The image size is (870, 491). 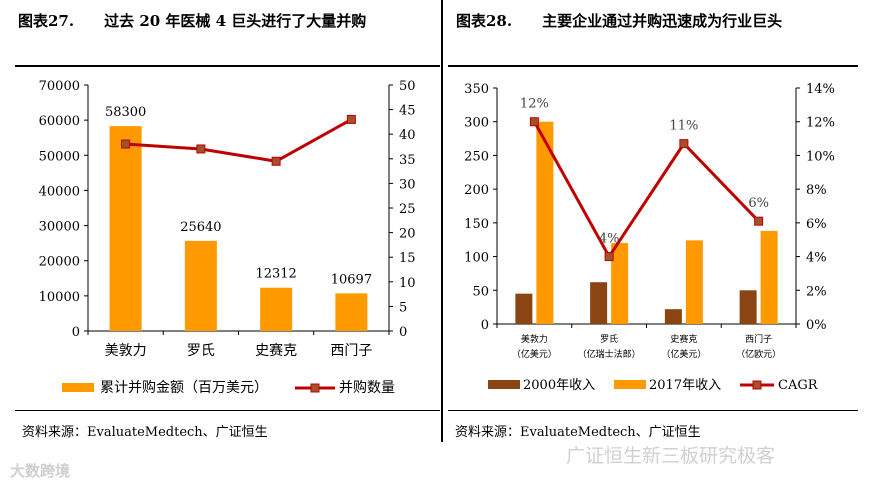 What do you see at coordinates (59, 227) in the screenshot?
I see `left-y-tick-label: 30000` at bounding box center [59, 227].